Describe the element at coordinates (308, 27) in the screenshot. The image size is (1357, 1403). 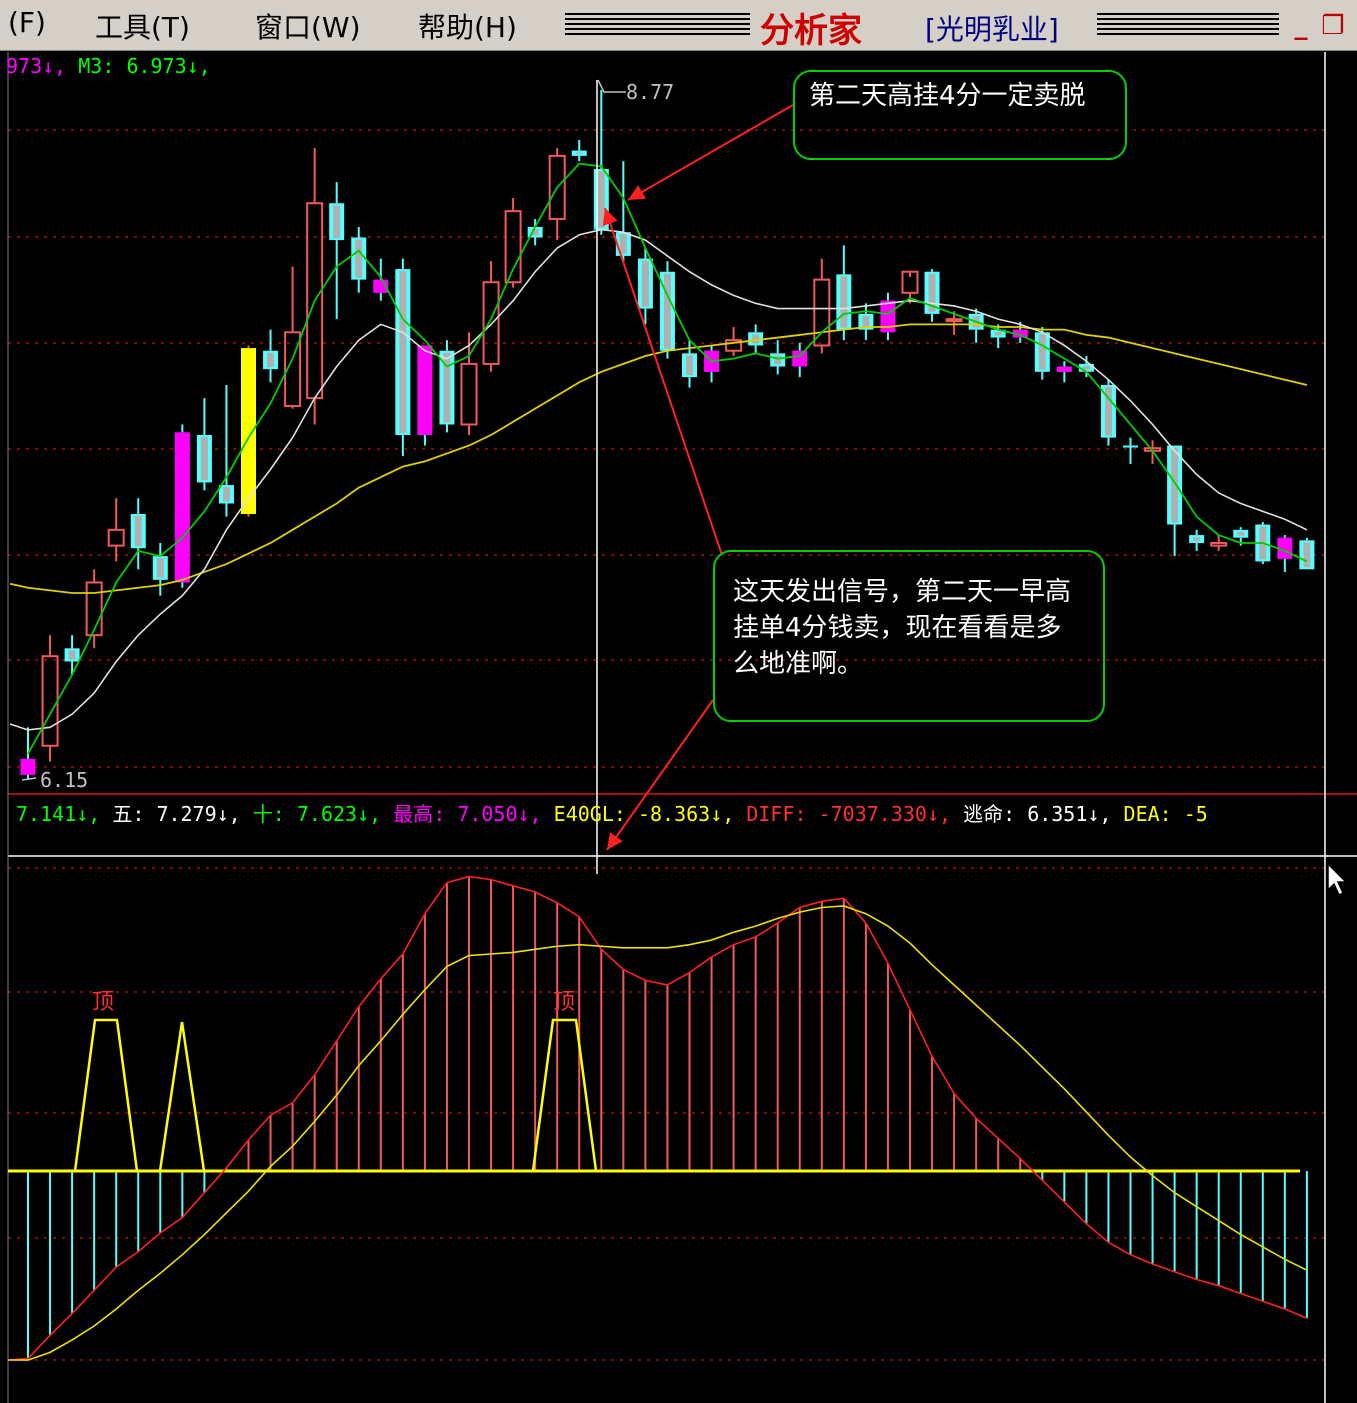
I see `menu-window: 窗口(W)` at that location.